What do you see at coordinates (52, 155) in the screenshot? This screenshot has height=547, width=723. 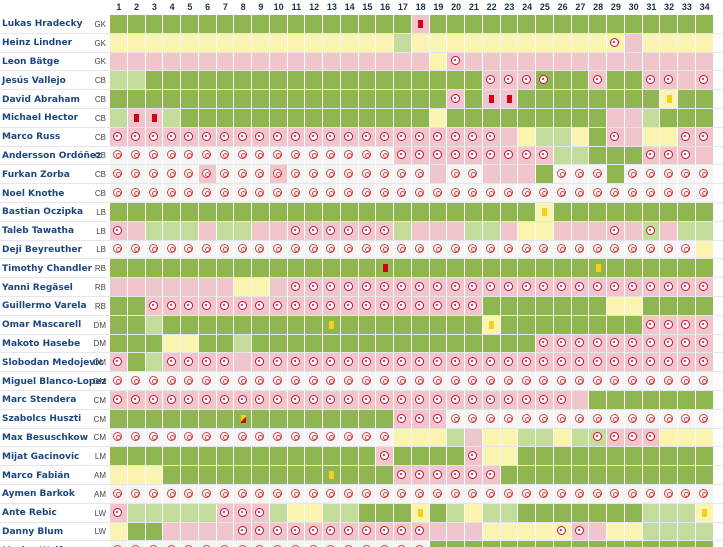 I see `player-name-link: Andersson Ordóñez` at bounding box center [52, 155].